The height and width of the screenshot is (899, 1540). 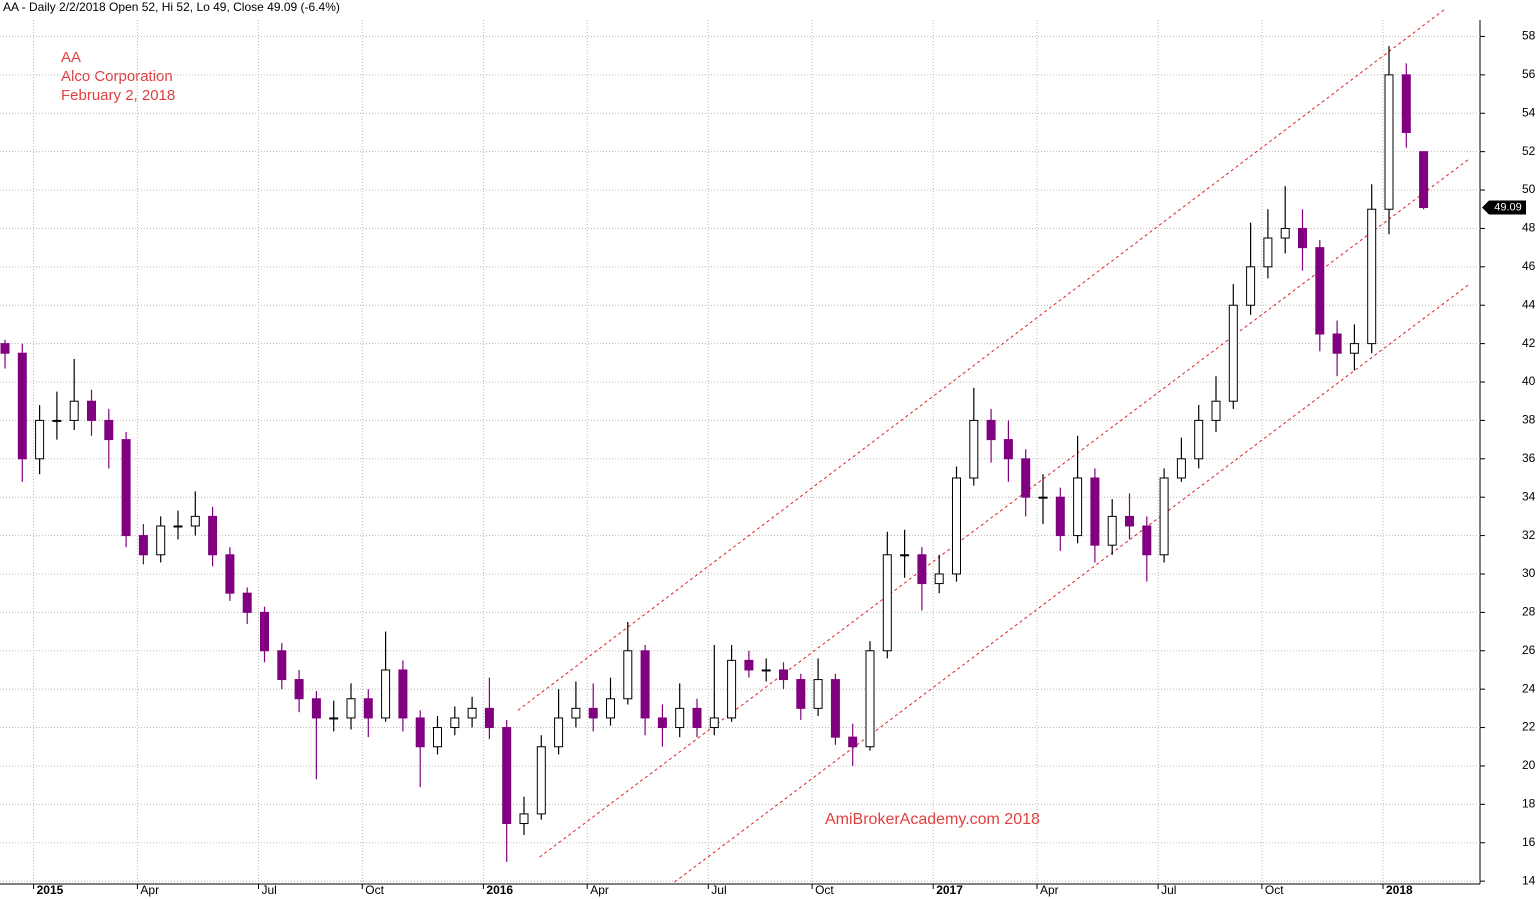 I want to click on y-tick-label: 54, so click(x=1529, y=112).